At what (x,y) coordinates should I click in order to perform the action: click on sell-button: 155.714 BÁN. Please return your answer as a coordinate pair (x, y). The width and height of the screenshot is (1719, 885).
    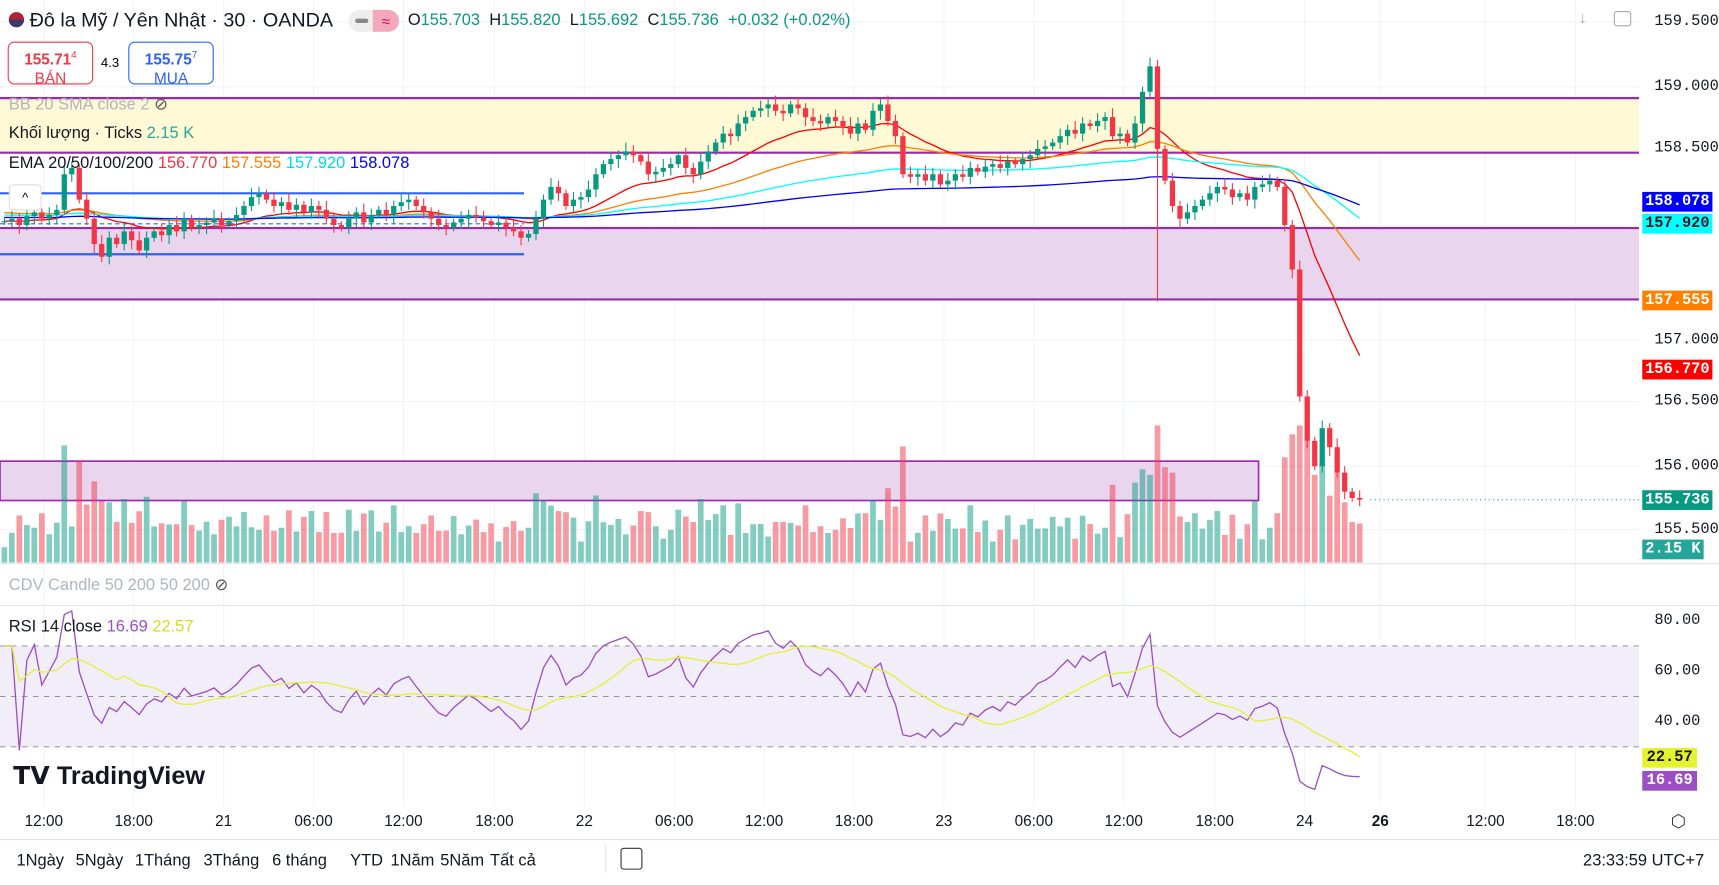
    Looking at the image, I should click on (50, 63).